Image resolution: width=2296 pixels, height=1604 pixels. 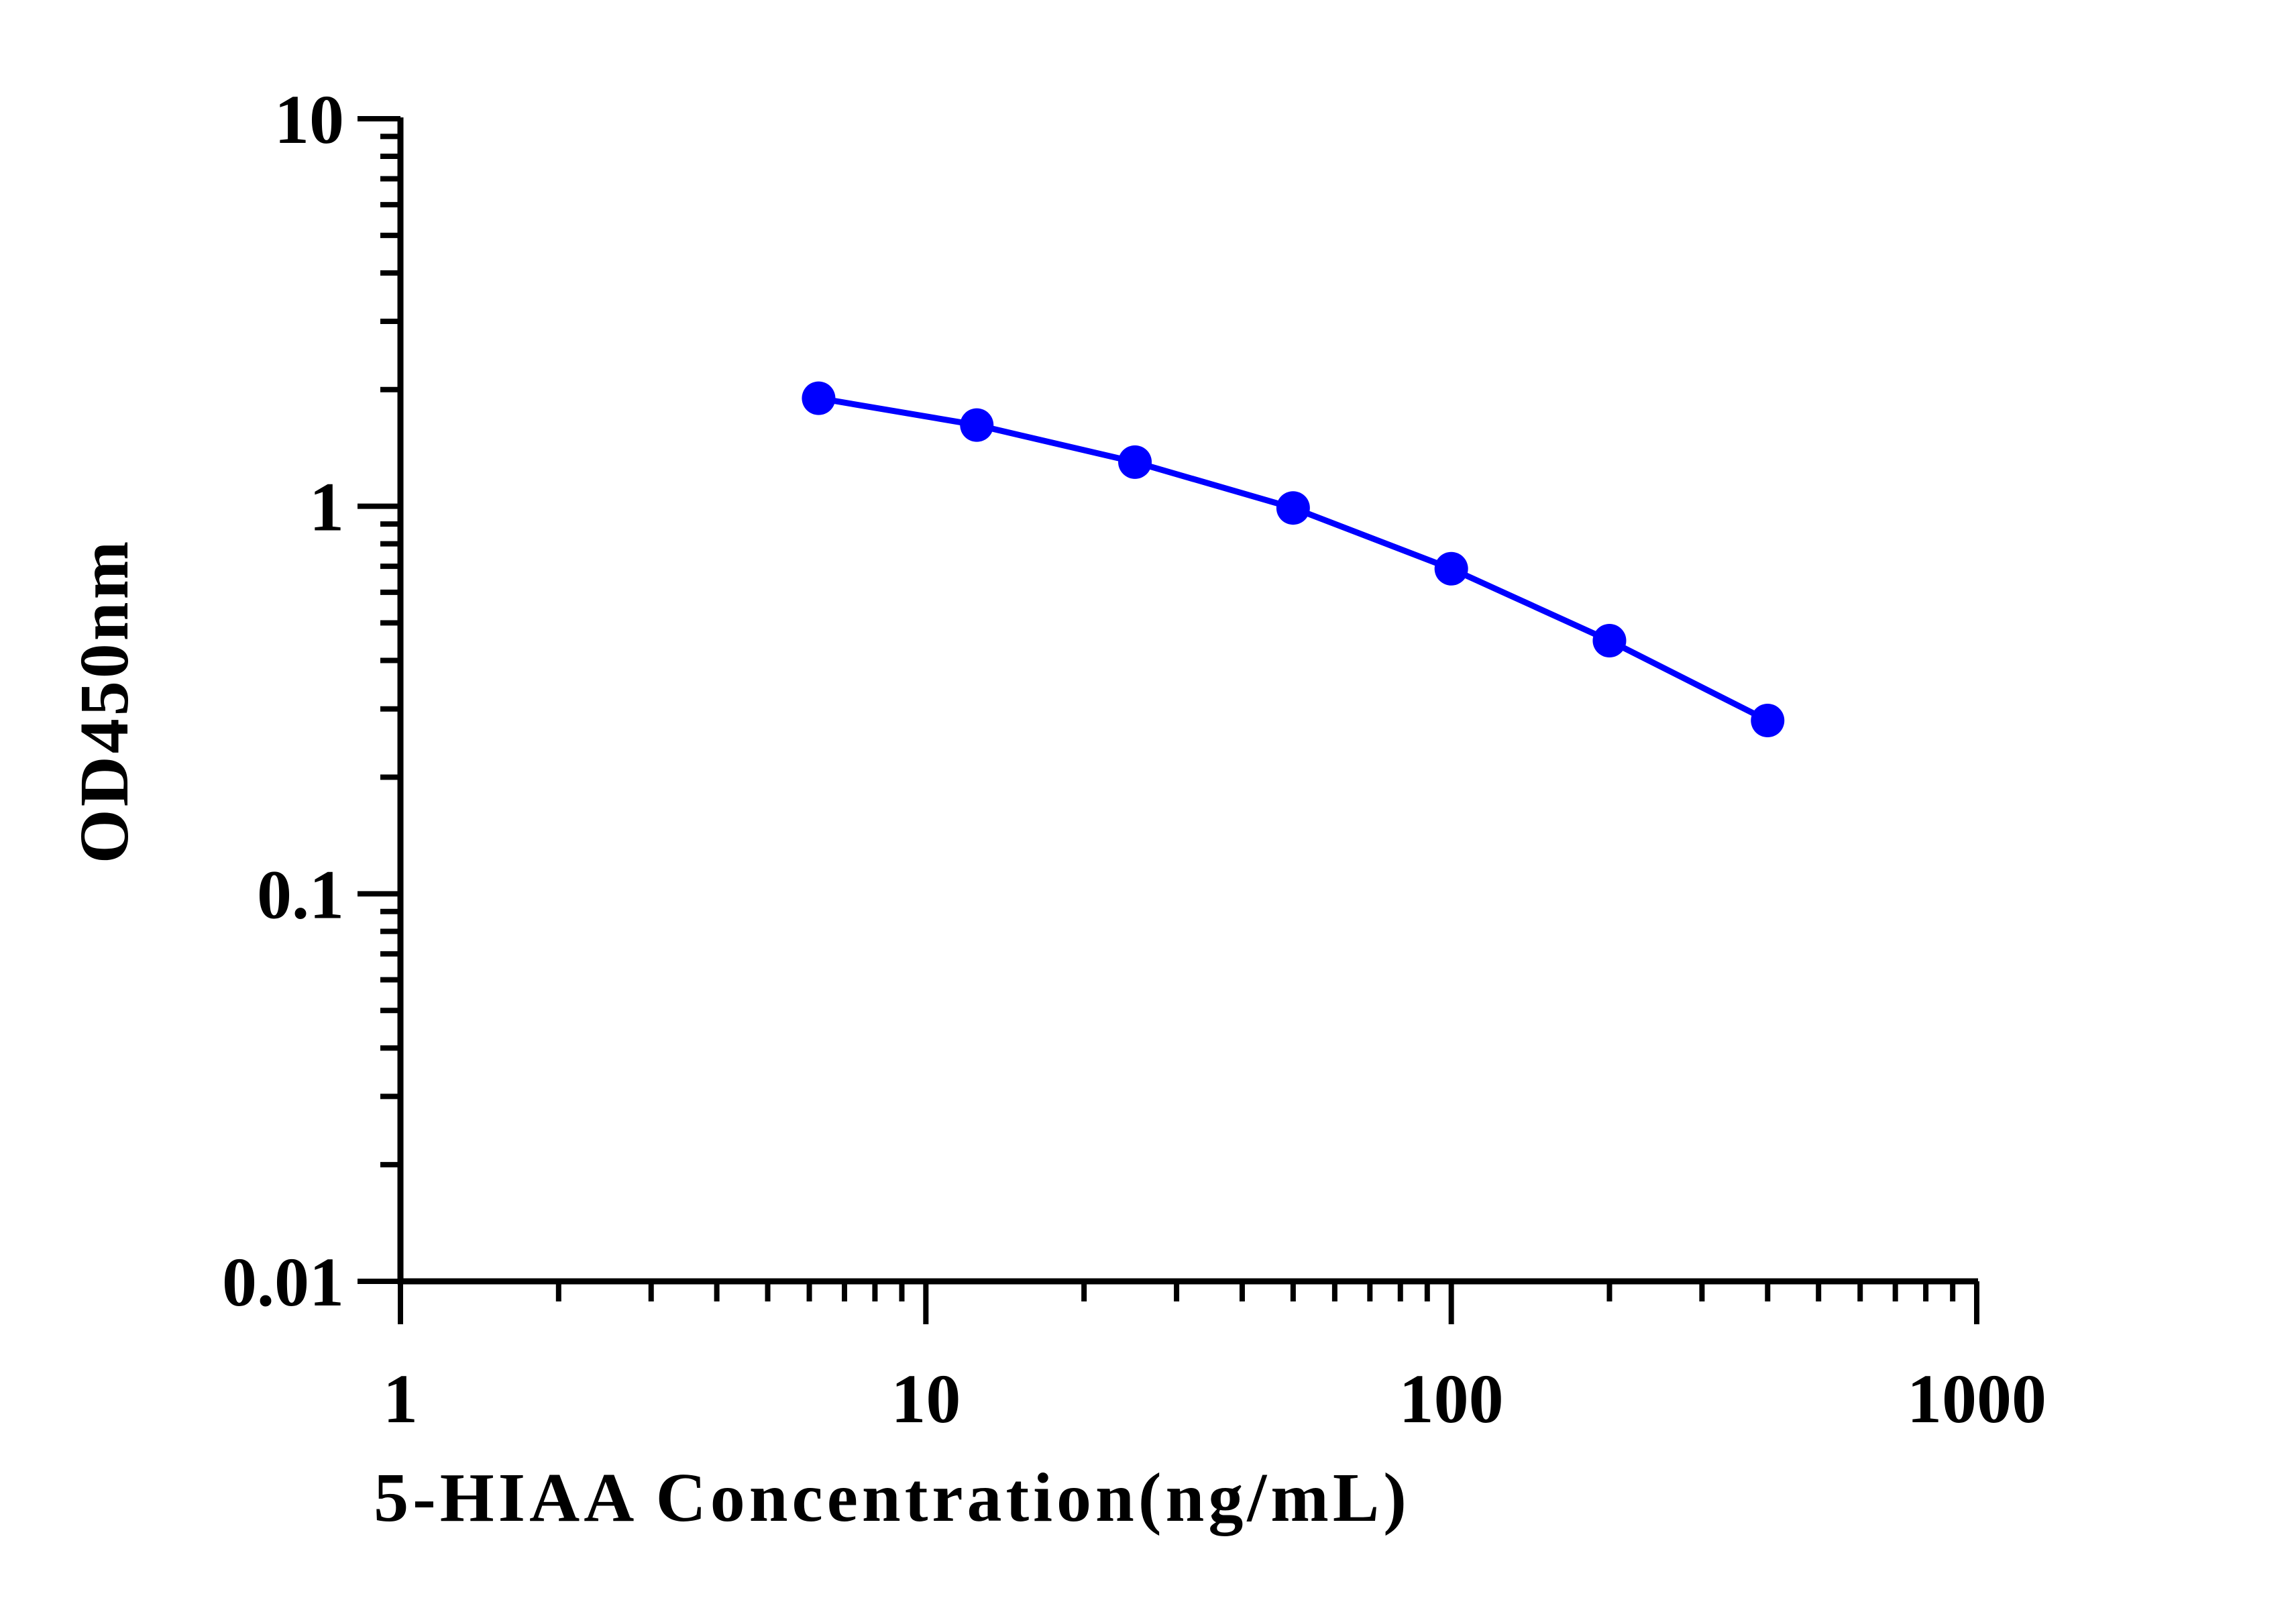 I want to click on x-tick-label: 1000, so click(x=1977, y=1399).